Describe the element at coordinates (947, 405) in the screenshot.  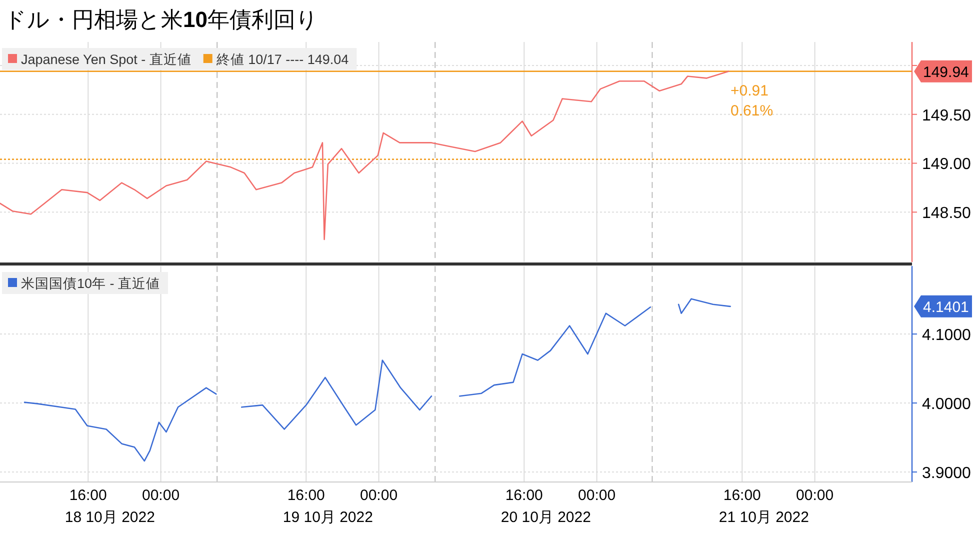
I see `y-tick-label: 4.0000` at that location.